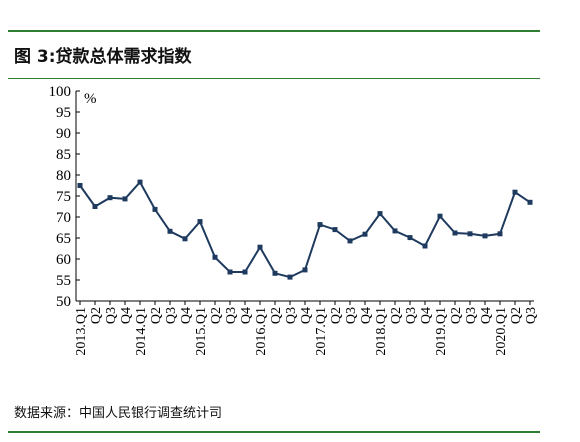 This screenshot has height=442, width=580. What do you see at coordinates (63, 155) in the screenshot?
I see `y-tick-label: 85` at bounding box center [63, 155].